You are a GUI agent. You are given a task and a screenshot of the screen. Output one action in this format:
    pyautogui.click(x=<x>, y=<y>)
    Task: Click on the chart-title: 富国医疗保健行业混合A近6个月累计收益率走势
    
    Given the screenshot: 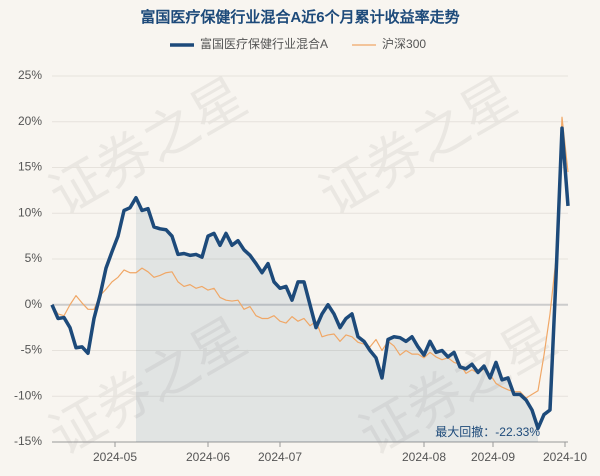 What is the action you would take?
    pyautogui.click(x=299, y=17)
    